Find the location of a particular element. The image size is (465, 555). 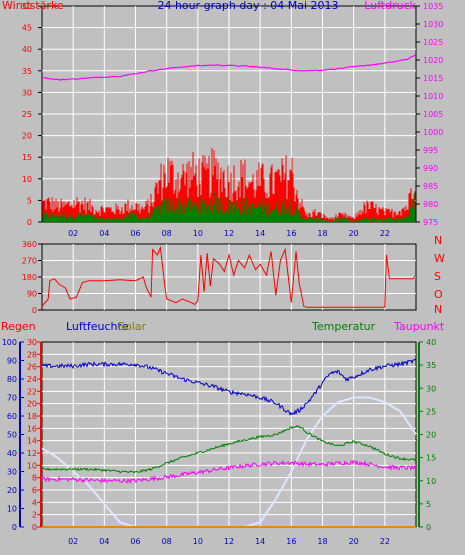

humidity-tick-label: 70 is located at coordinates (12, 398).